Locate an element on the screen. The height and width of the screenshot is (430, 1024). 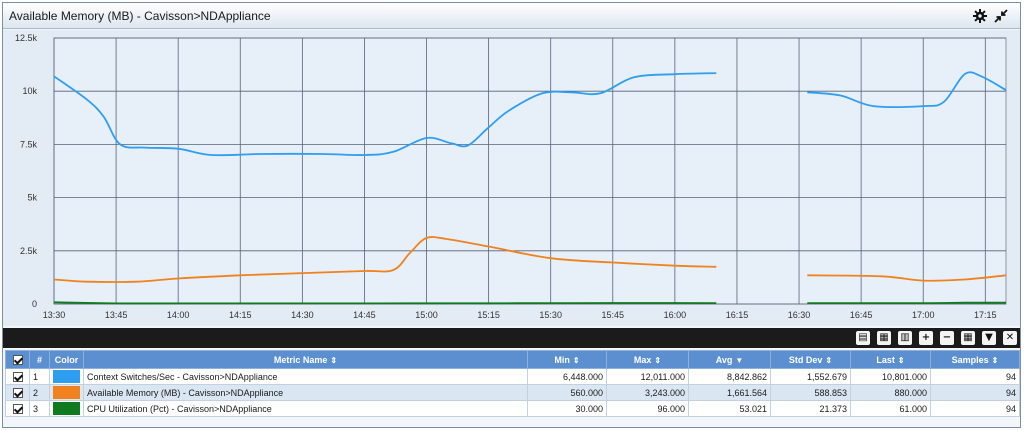
x-tick-label: 14:00 is located at coordinates (178, 315).